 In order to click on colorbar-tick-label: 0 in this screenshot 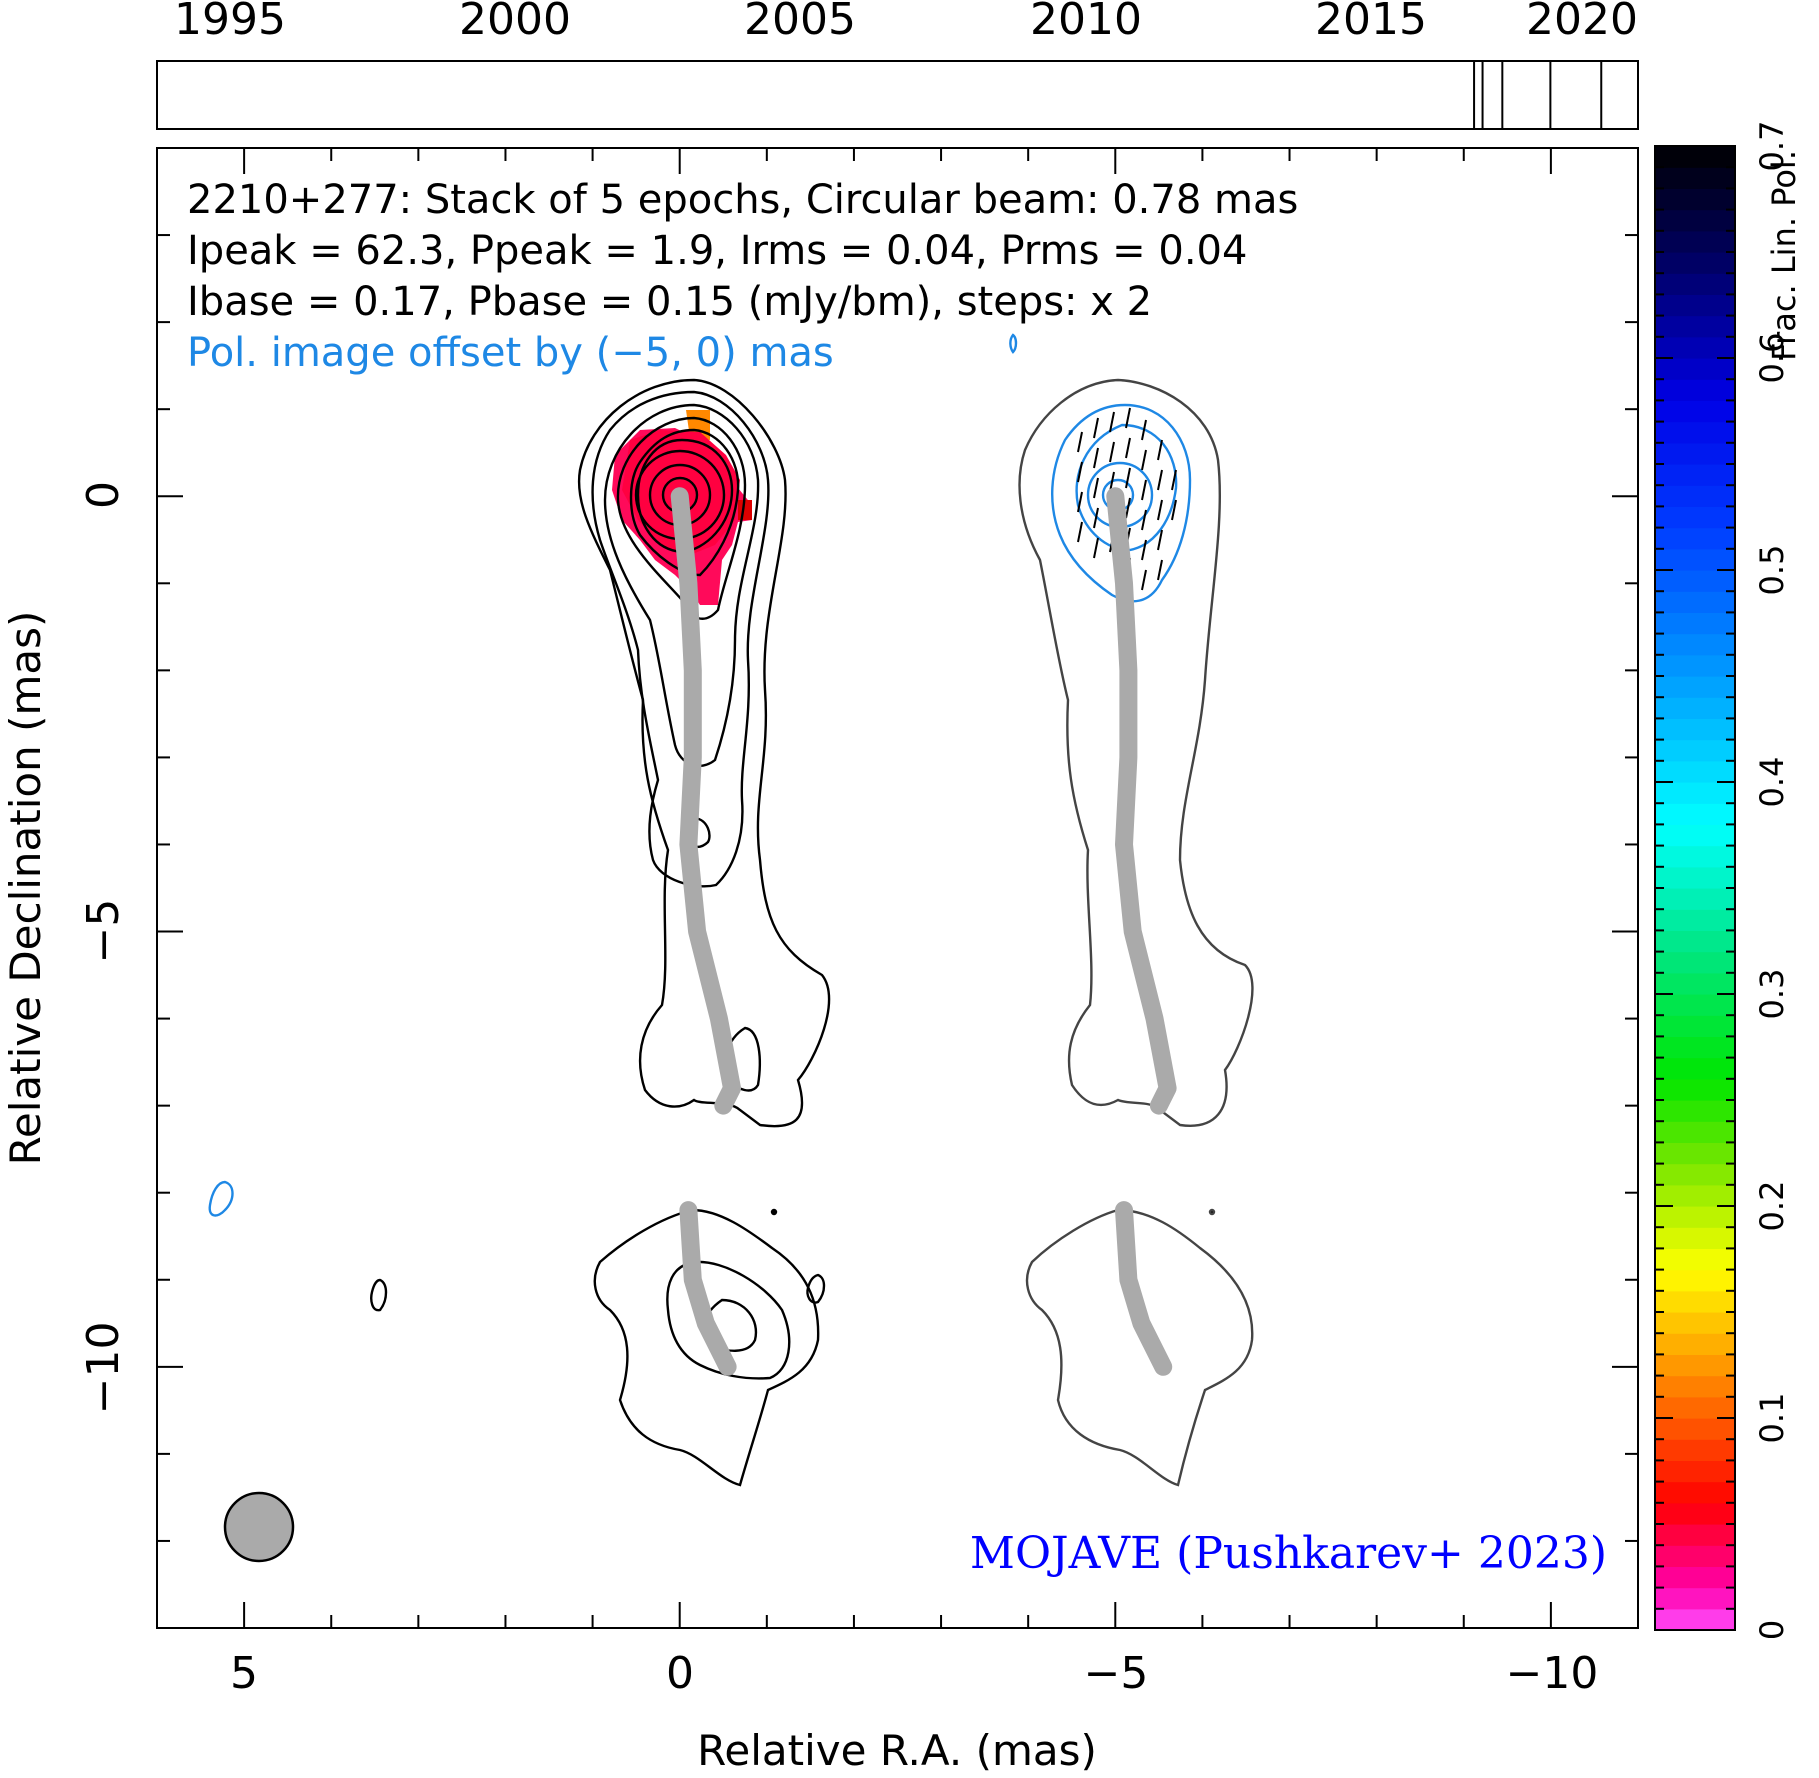, I will do `click(1772, 1630)`.